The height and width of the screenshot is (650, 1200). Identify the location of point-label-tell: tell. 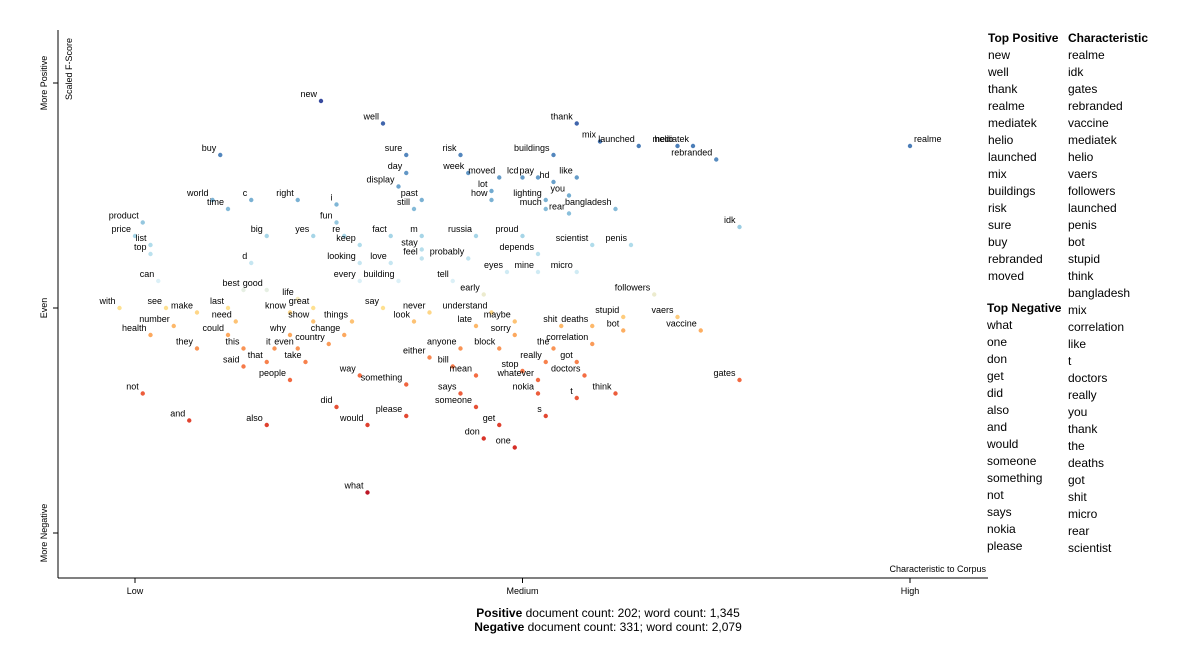
(443, 274).